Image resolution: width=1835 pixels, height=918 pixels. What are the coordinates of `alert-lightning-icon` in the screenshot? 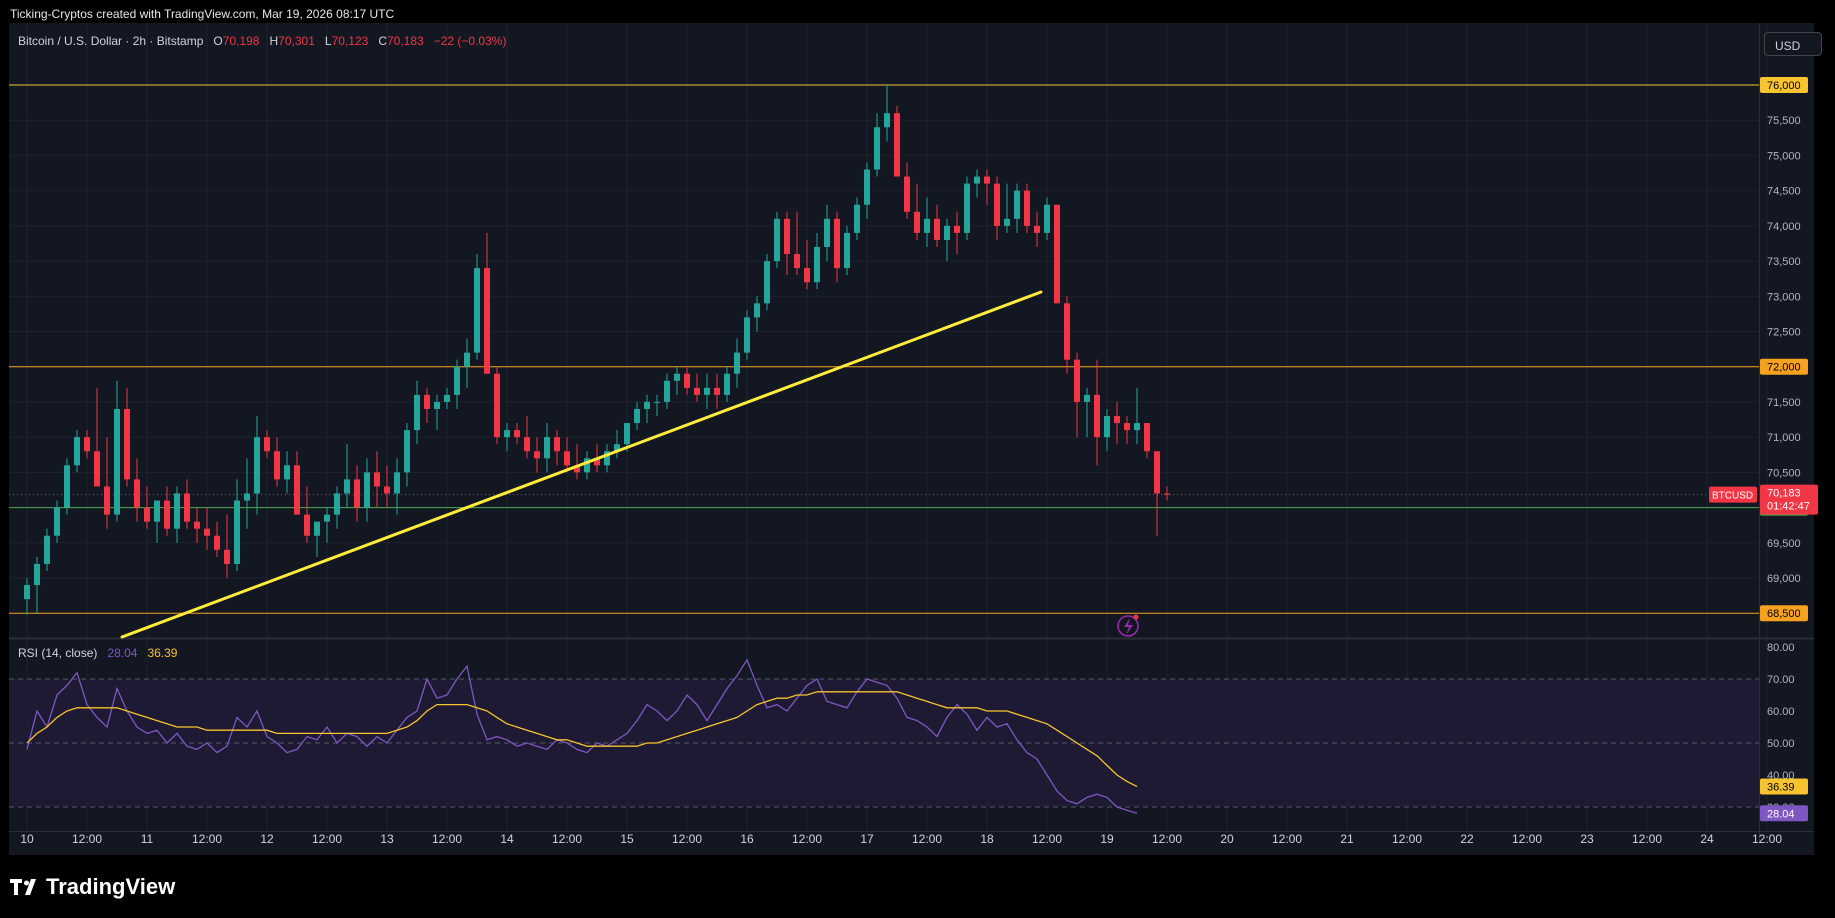 It's located at (1128, 625).